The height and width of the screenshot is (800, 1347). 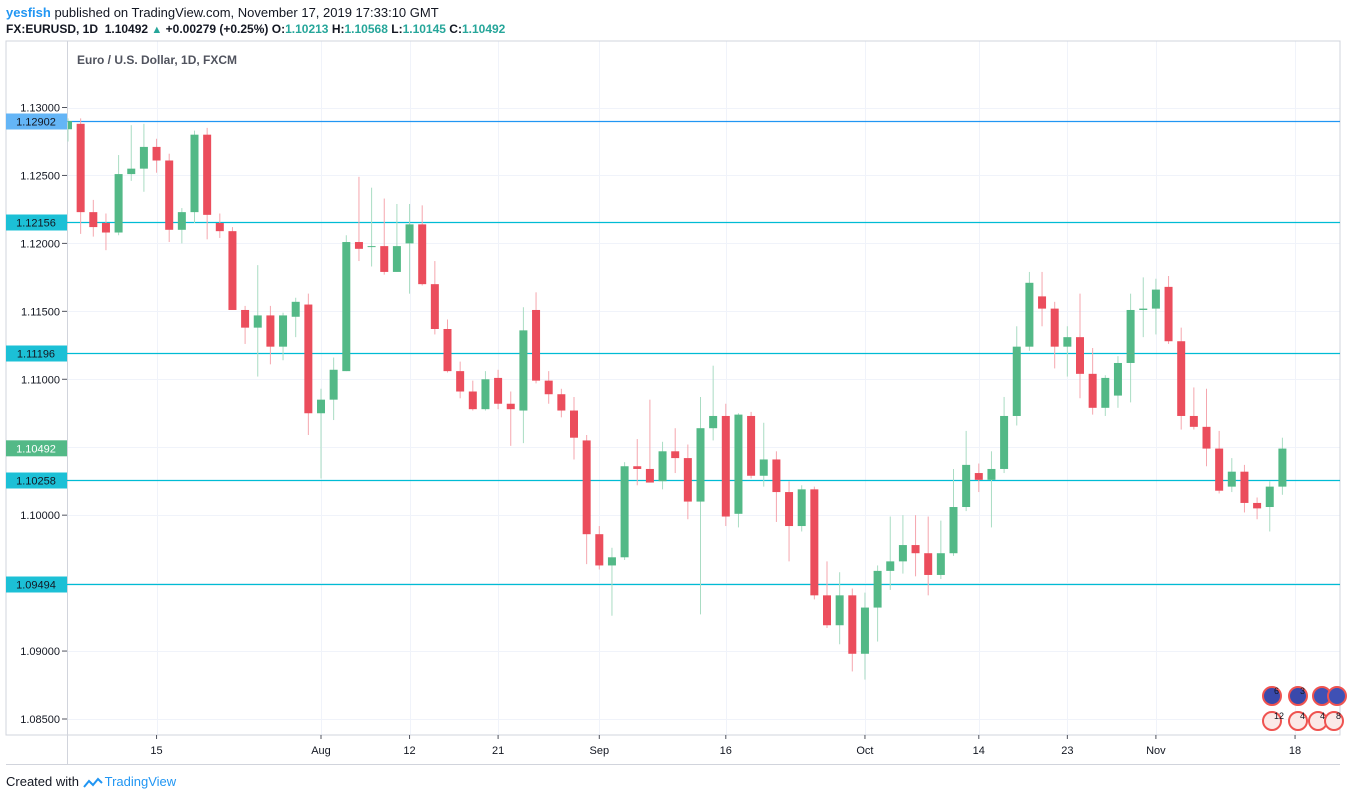 I want to click on y-tick-label: 1.11500, so click(x=40, y=312).